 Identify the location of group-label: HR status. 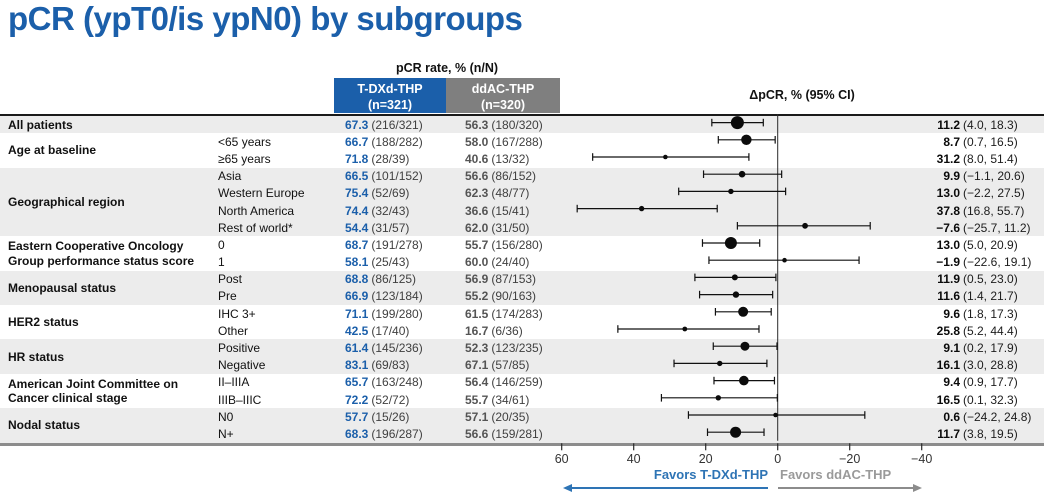
(36, 356).